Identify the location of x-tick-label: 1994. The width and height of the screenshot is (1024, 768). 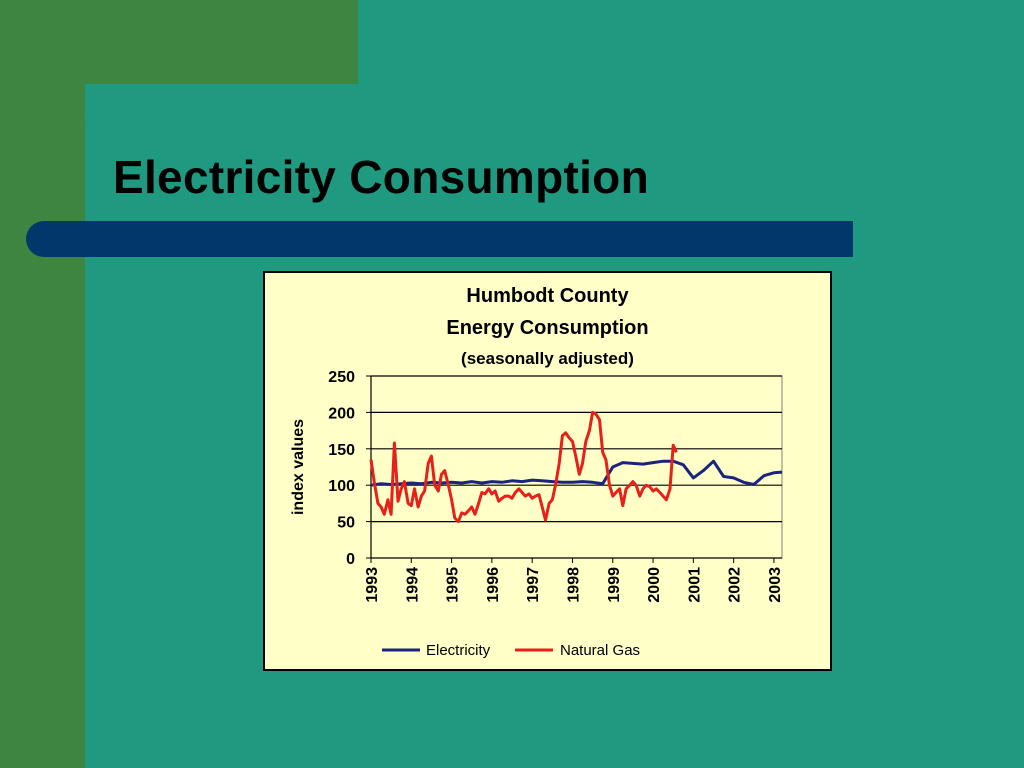
(412, 585).